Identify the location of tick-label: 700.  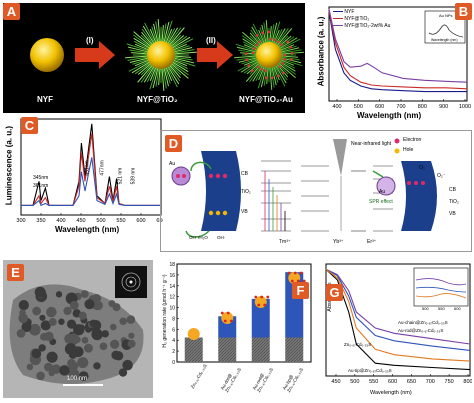
(400, 107).